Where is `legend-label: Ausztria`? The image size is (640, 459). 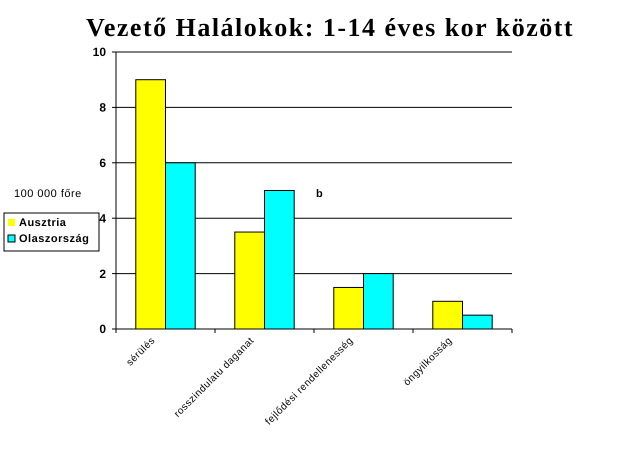 legend-label: Ausztria is located at coordinates (43, 223).